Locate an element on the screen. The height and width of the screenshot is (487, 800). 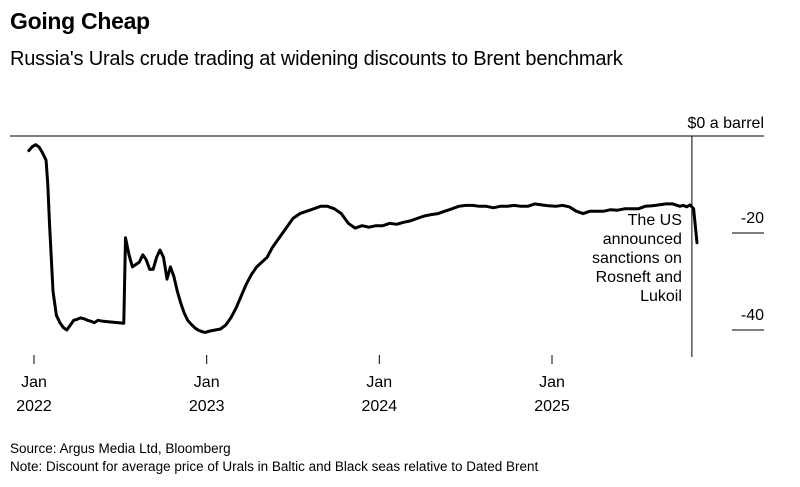
x-tick-label-year: 2023 is located at coordinates (207, 406).